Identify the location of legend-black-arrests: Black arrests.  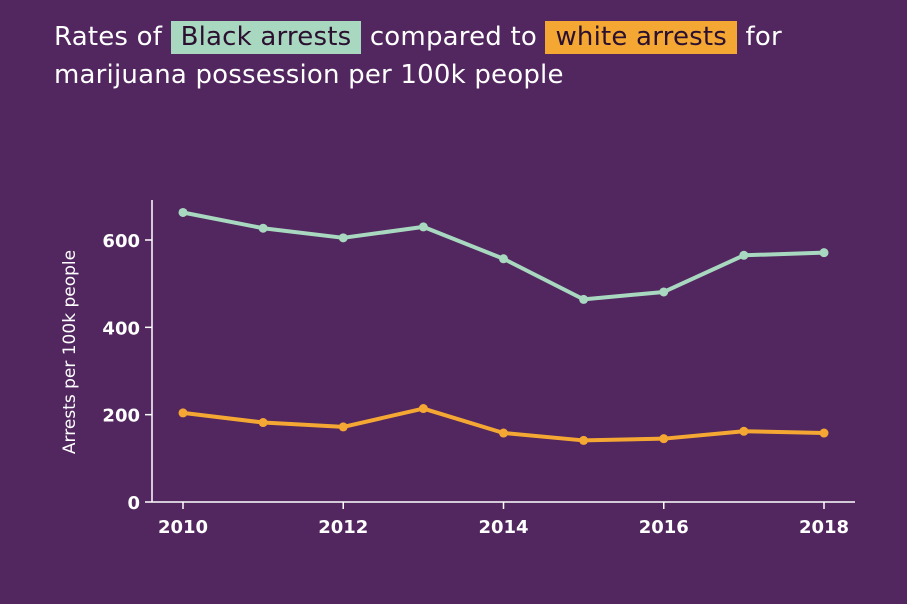
(266, 37).